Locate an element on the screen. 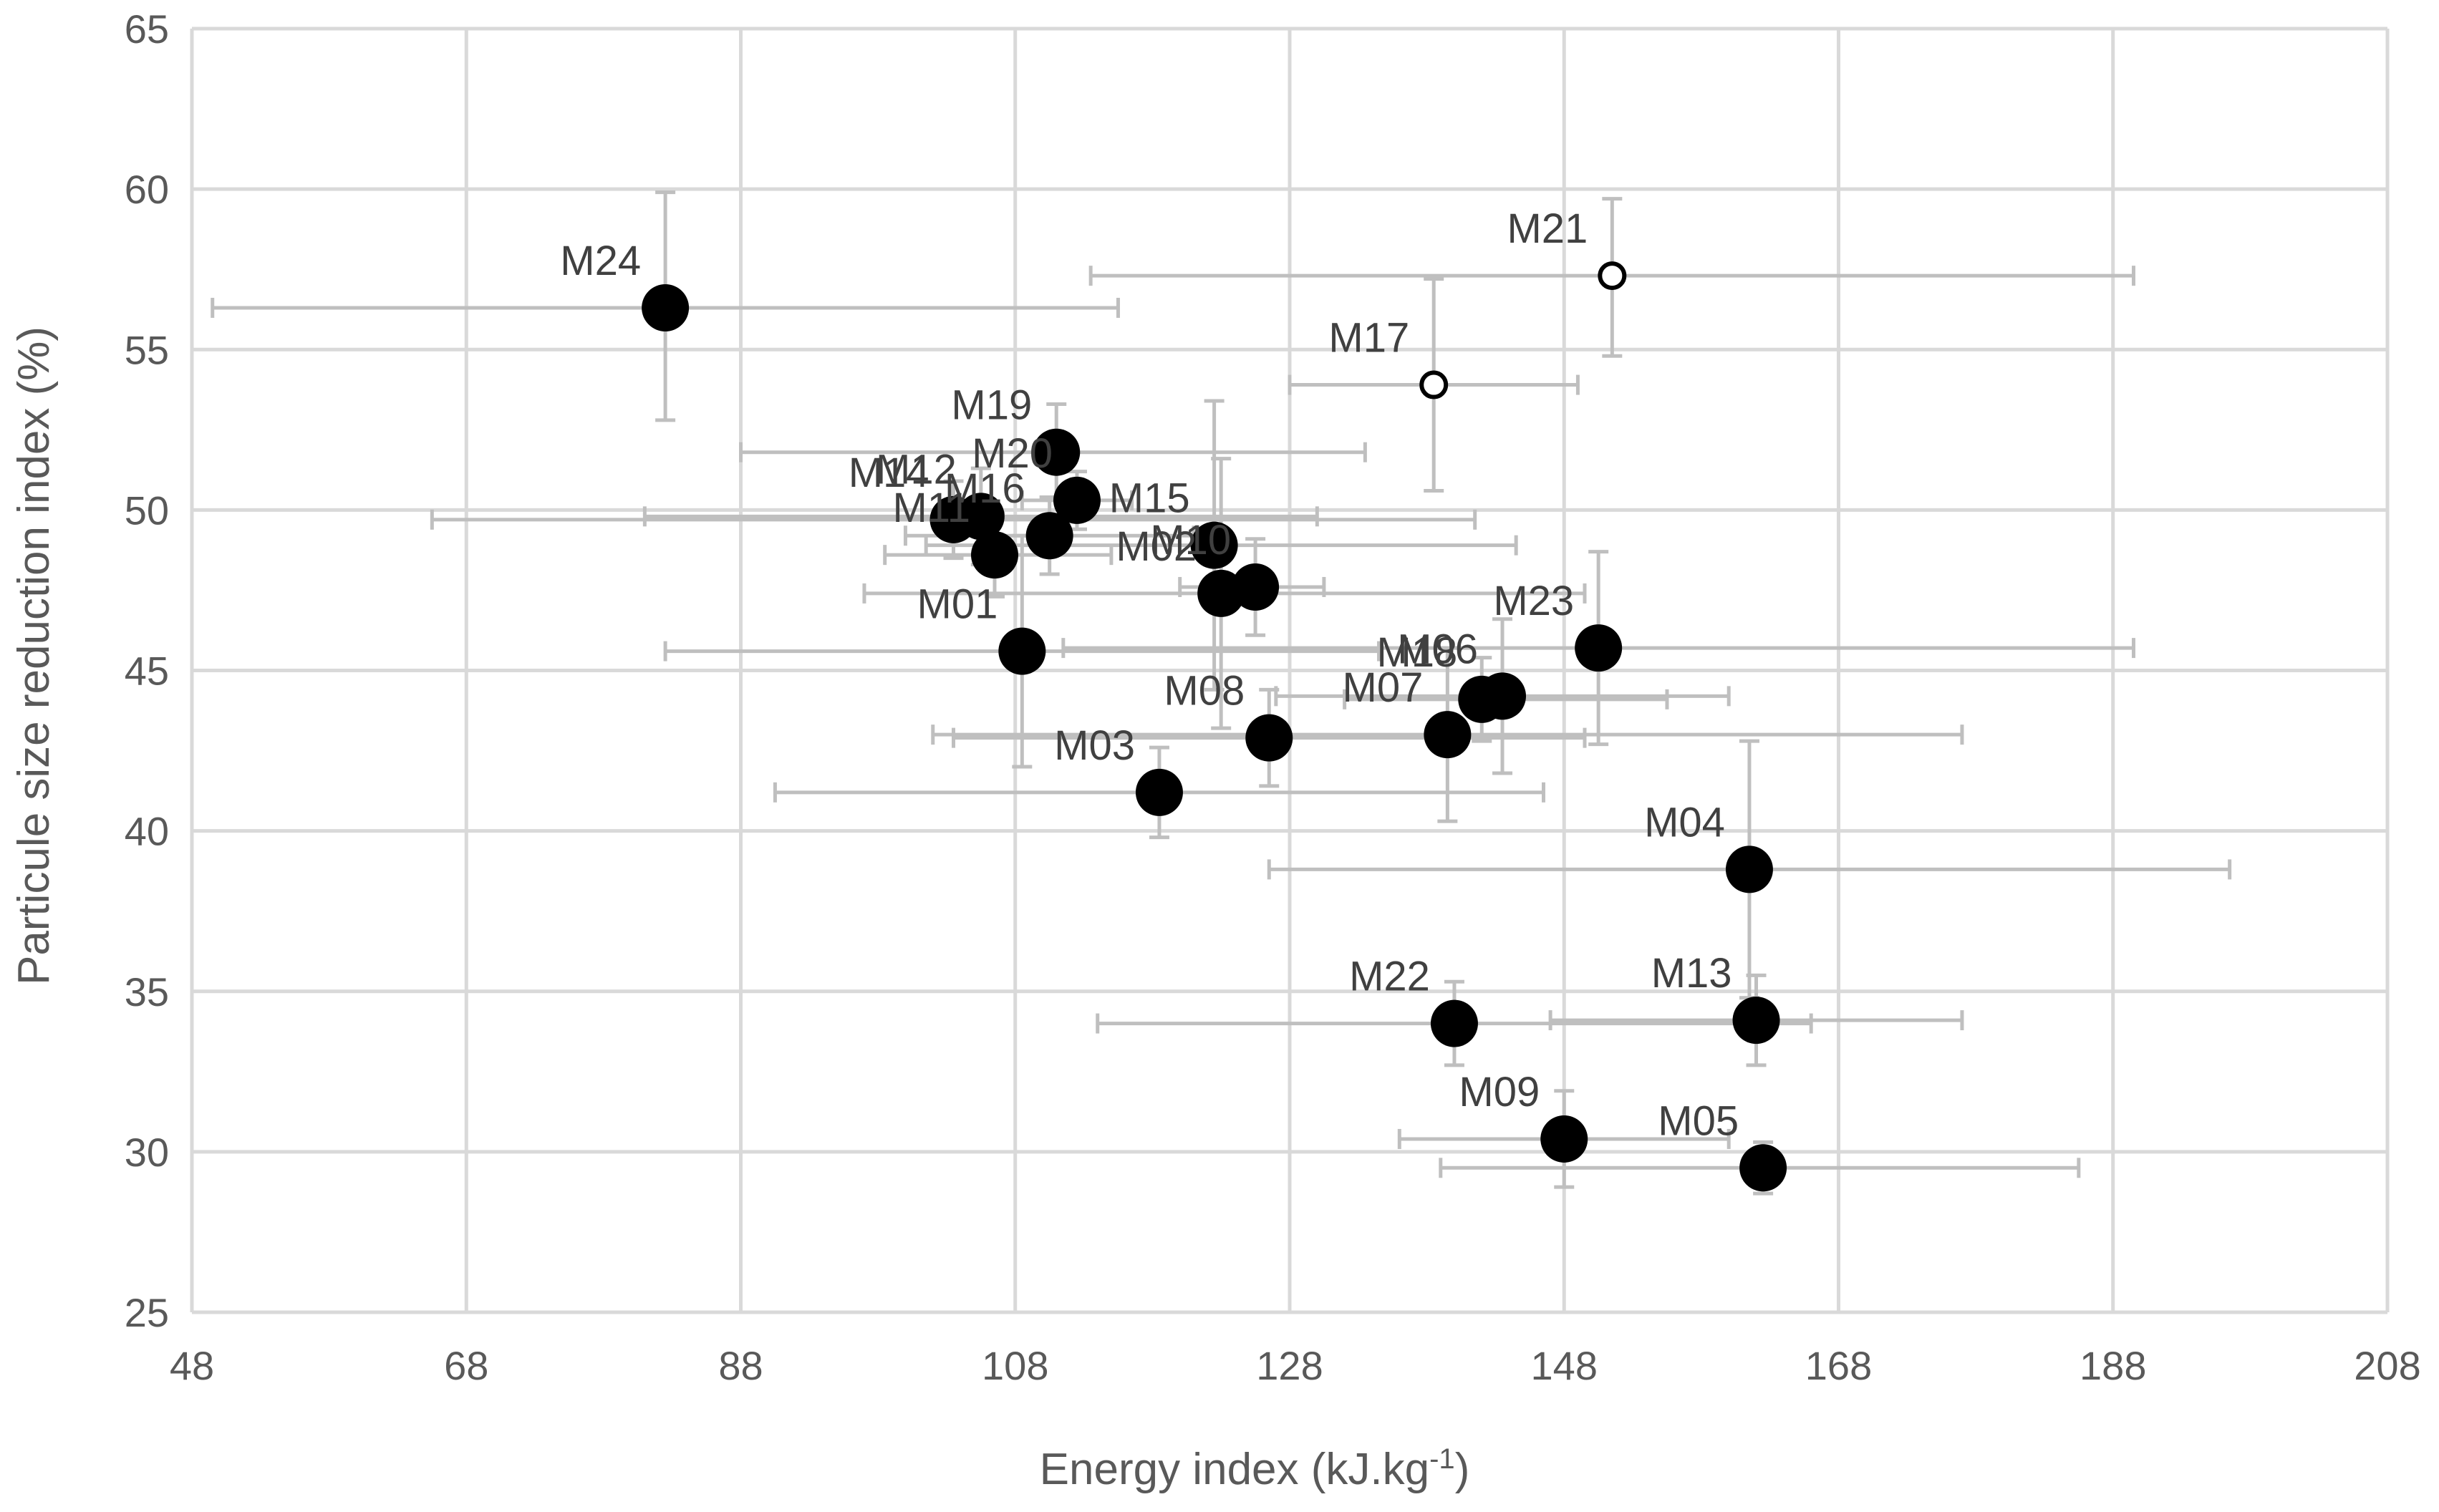 The image size is (2439, 1512). point-label-m18: M18 is located at coordinates (1416, 652).